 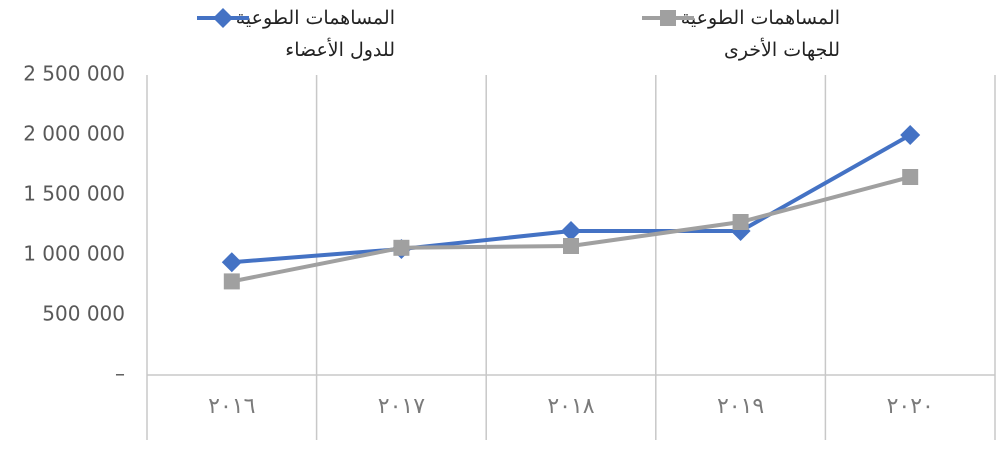 What do you see at coordinates (83, 314) in the screenshot?
I see `y-tick-label: 500 000` at bounding box center [83, 314].